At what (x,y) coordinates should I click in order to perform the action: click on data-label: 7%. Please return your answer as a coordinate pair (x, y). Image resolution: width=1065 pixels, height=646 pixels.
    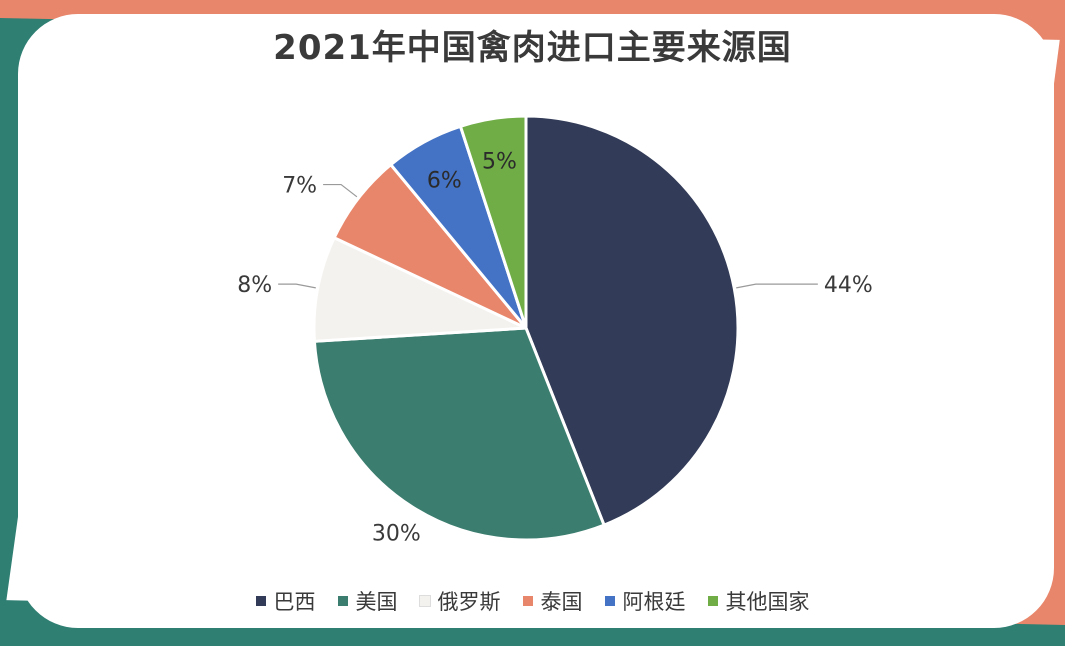
    Looking at the image, I should click on (299, 186).